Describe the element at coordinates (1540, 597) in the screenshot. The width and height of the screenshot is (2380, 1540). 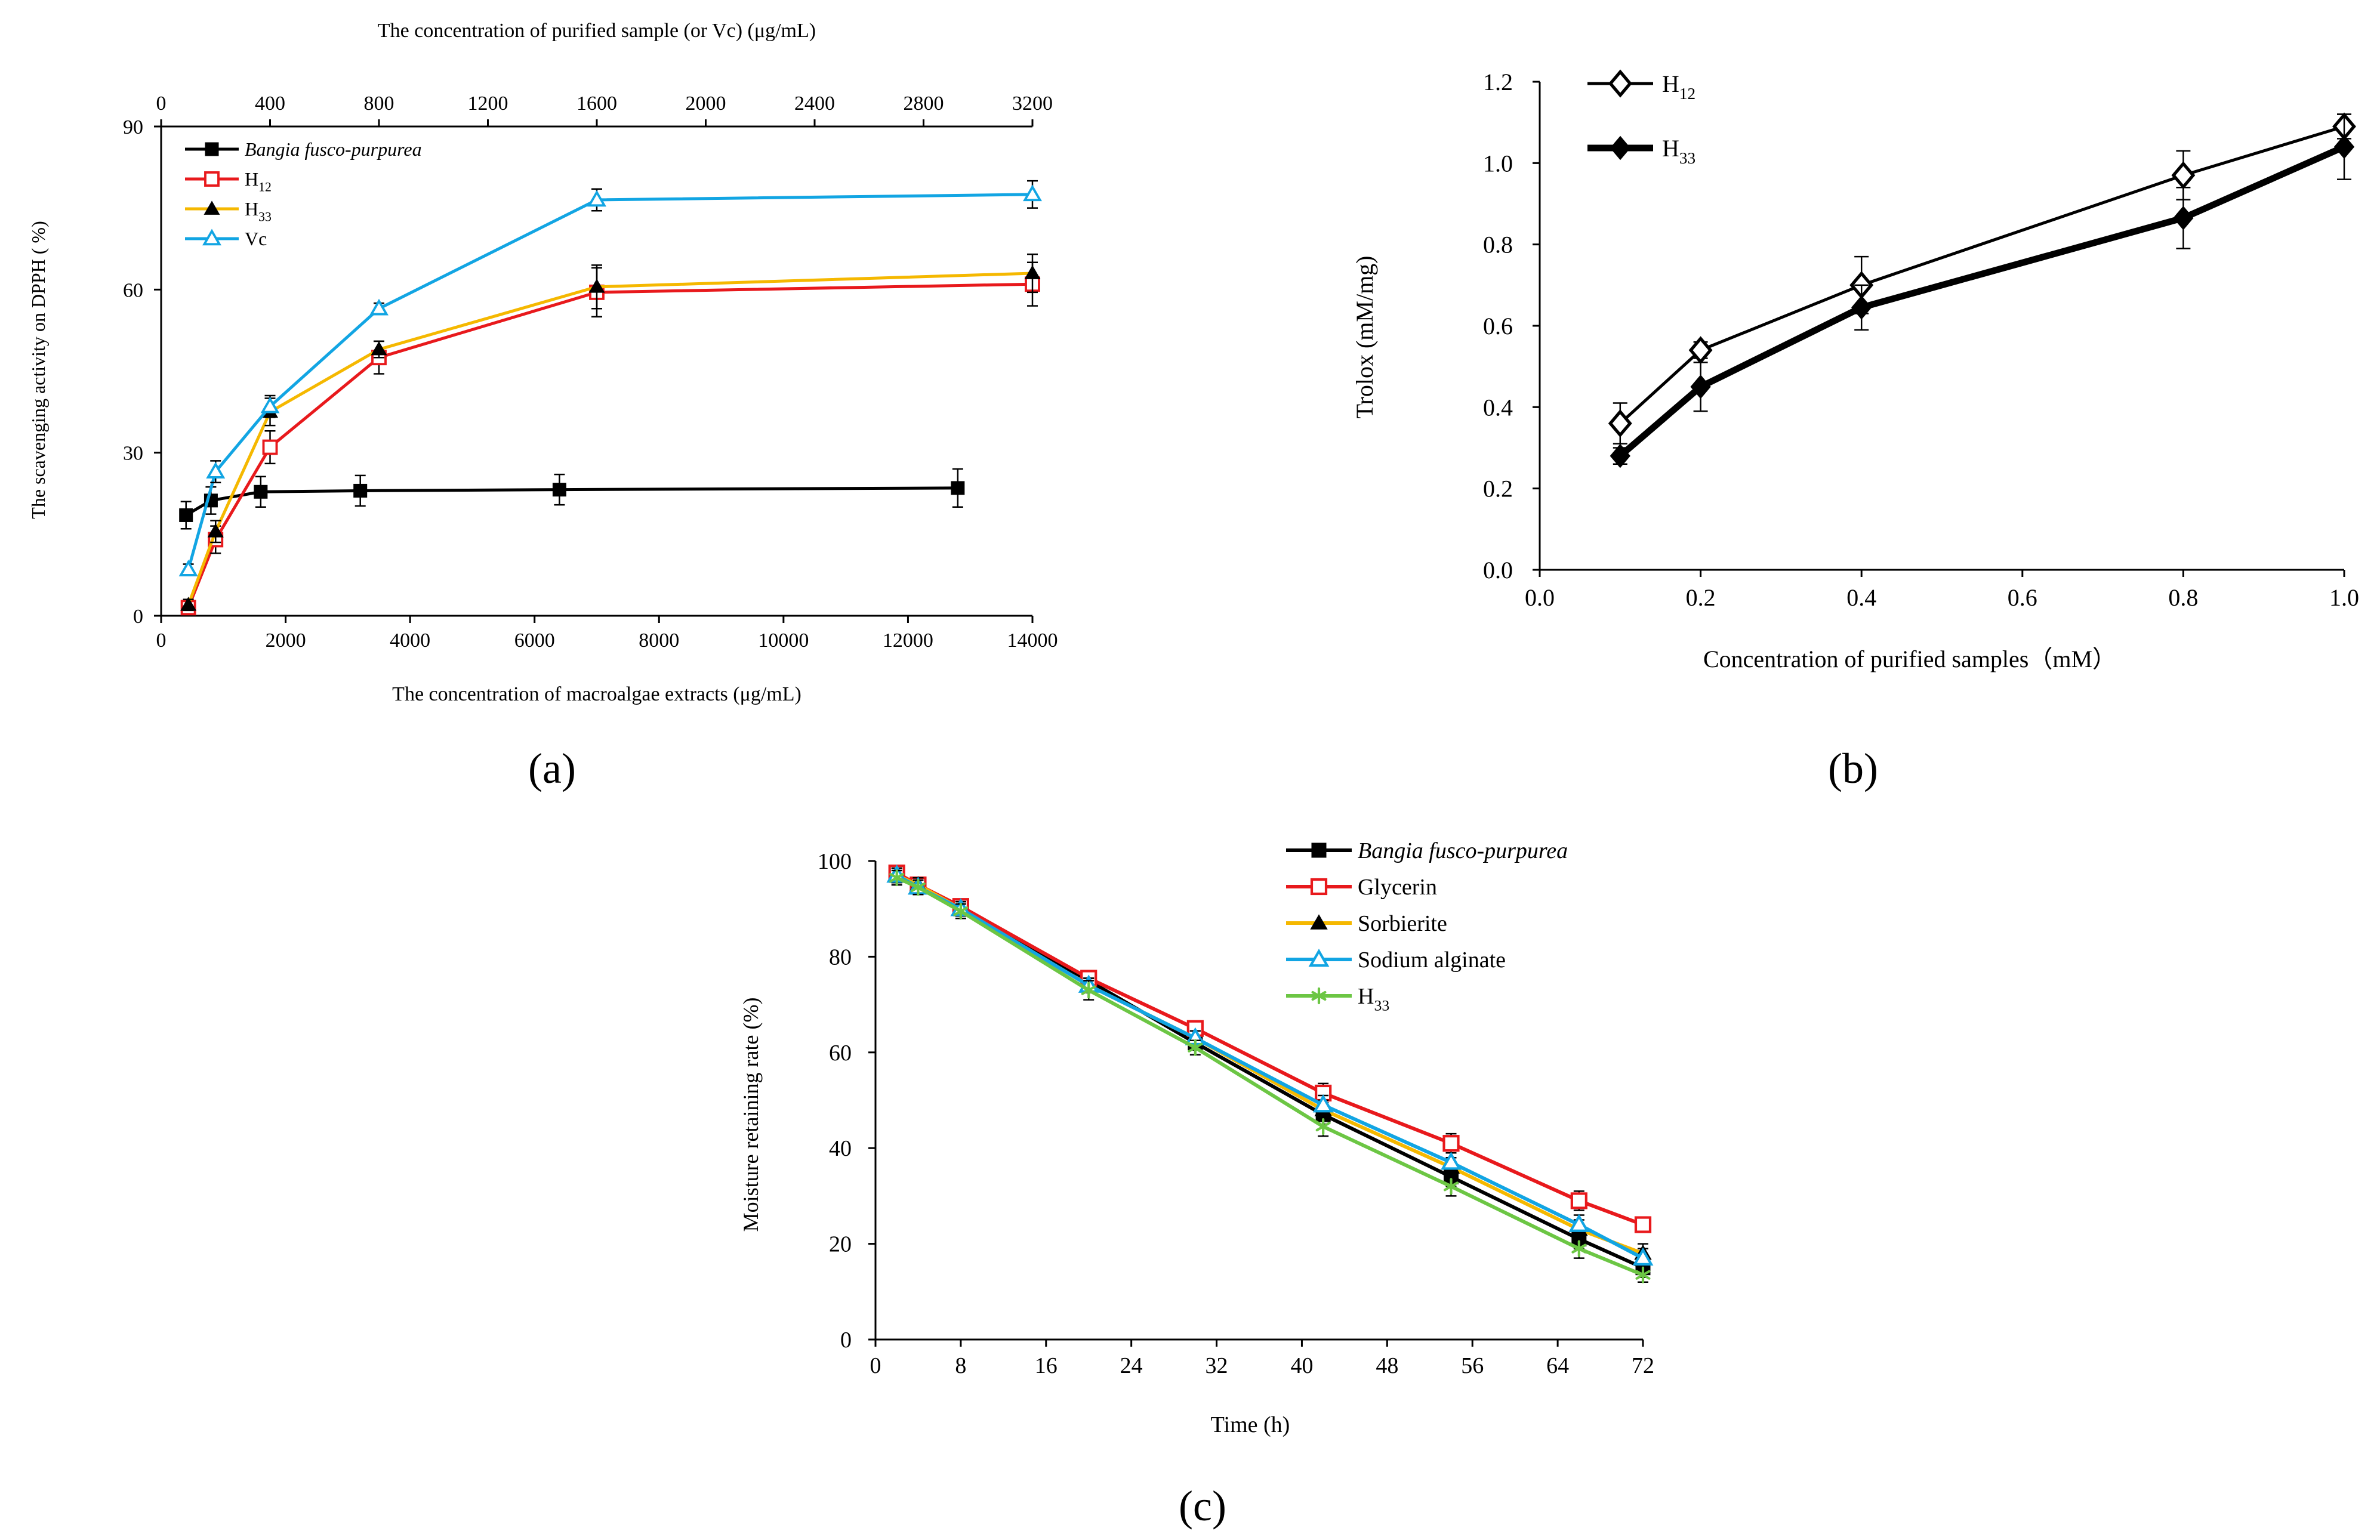
I see `b-x-tick-label: 0.0` at that location.